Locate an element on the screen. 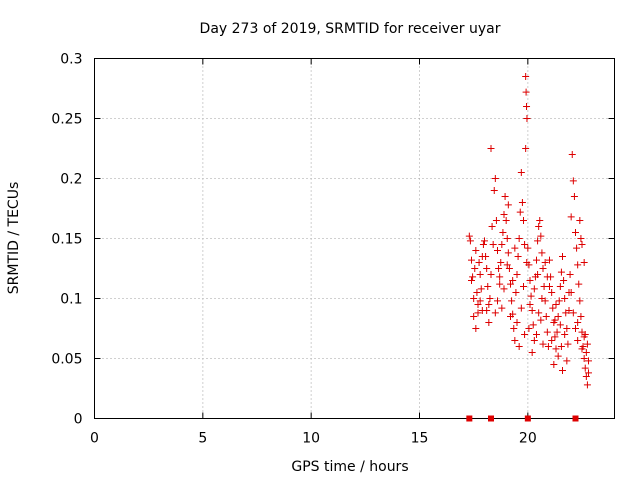  x-axis-label: GPS time / hours is located at coordinates (349, 467).